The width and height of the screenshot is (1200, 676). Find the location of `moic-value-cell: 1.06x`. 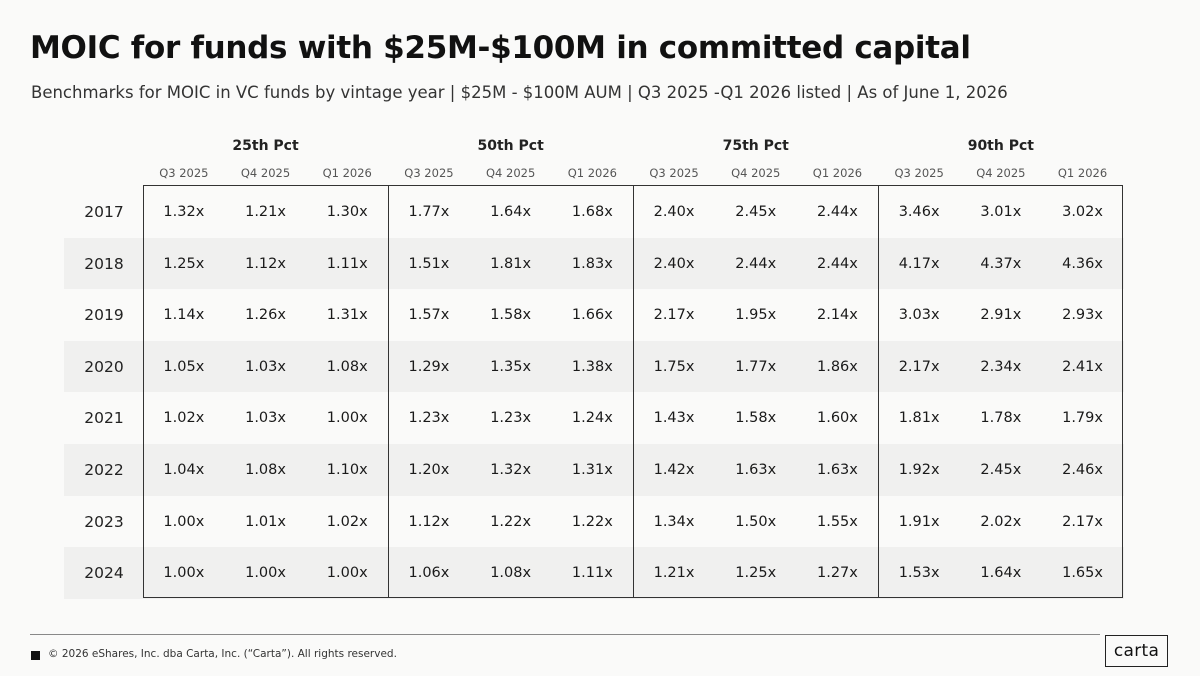

moic-value-cell: 1.06x is located at coordinates (429, 573).